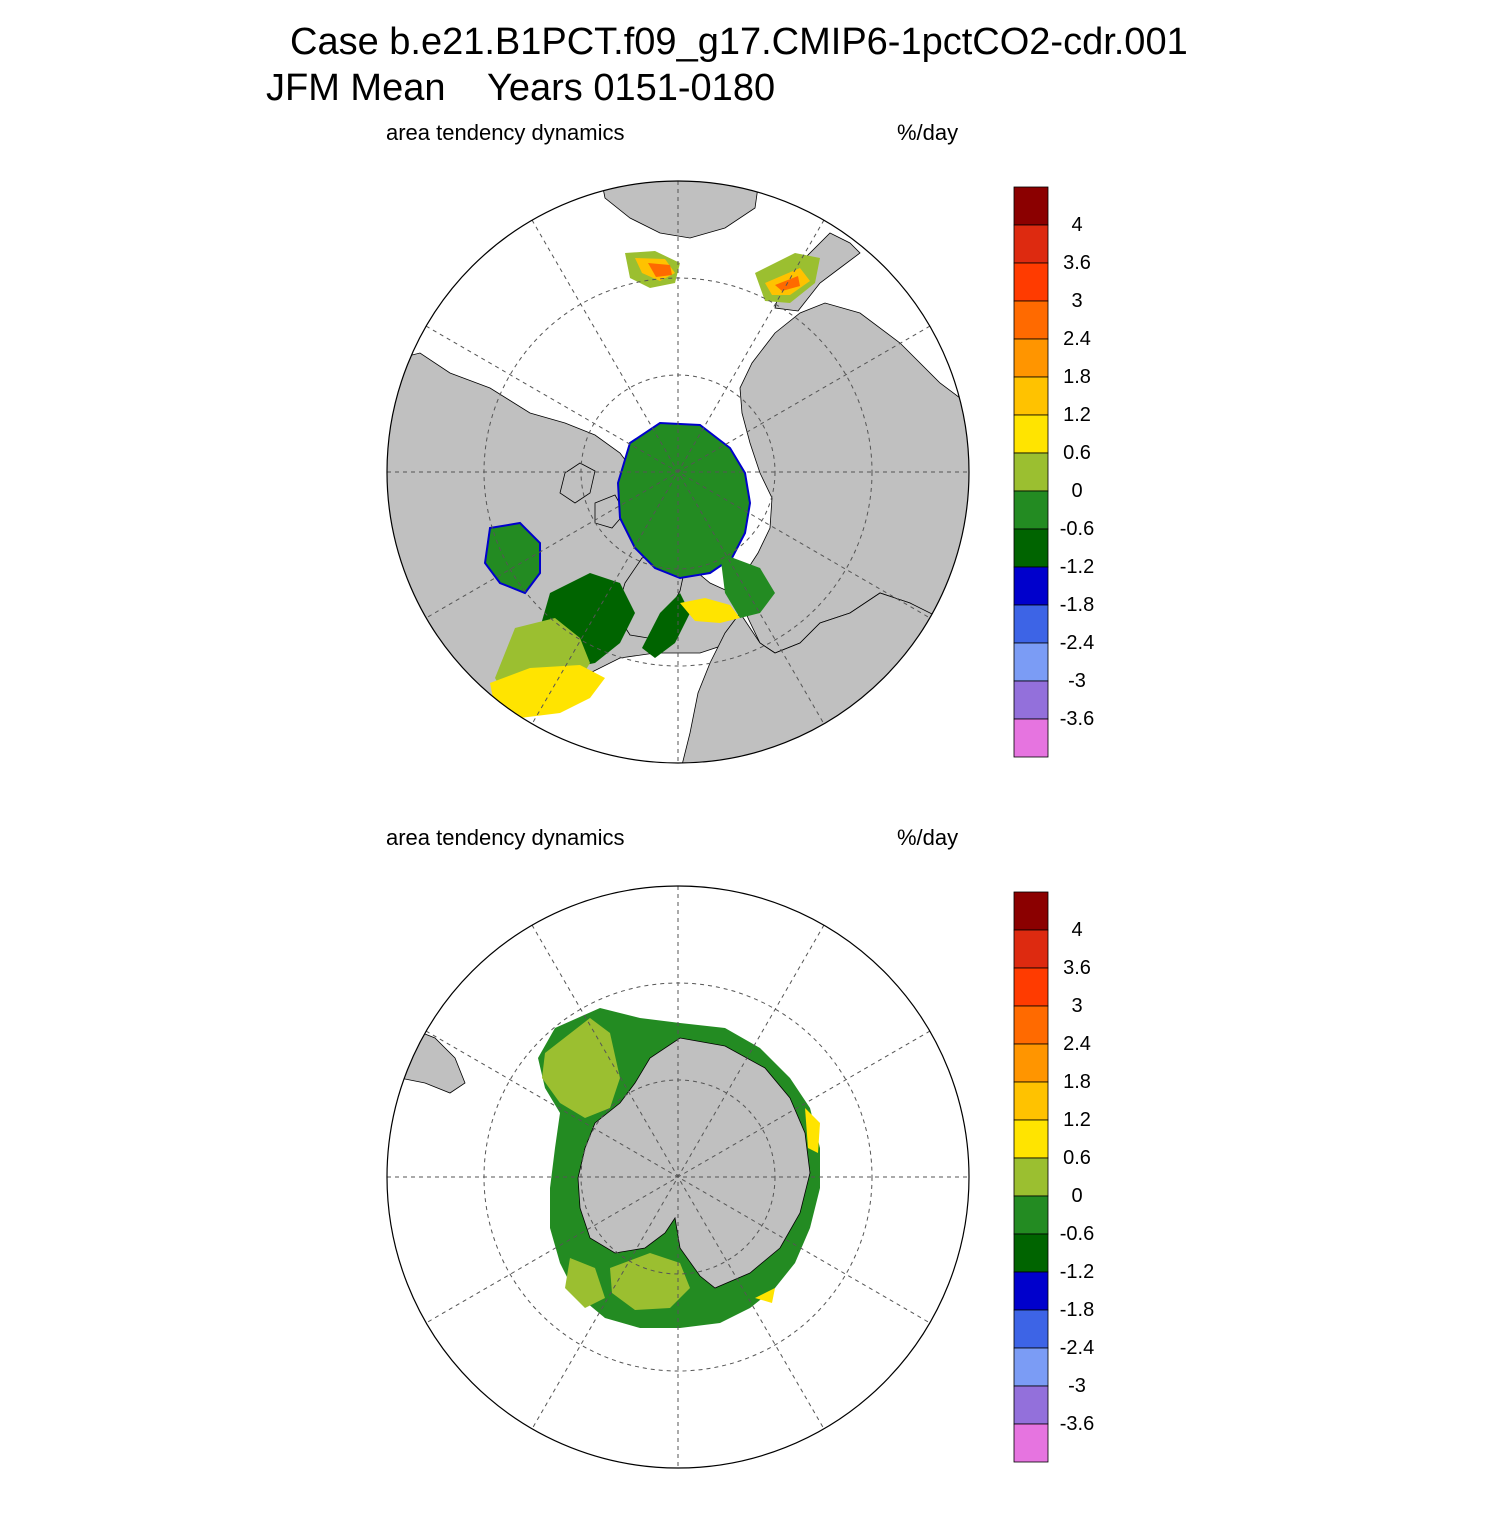 This screenshot has height=1515, width=1500. Describe the element at coordinates (666, 625) in the screenshot. I see `east-greenland-ice` at that location.